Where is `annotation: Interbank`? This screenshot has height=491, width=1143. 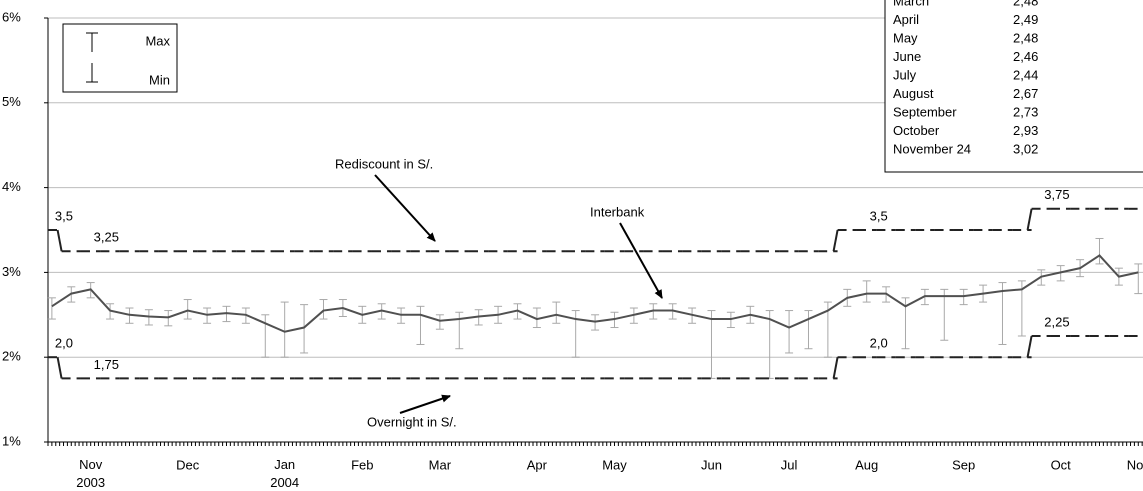
annotation: Interbank is located at coordinates (617, 211).